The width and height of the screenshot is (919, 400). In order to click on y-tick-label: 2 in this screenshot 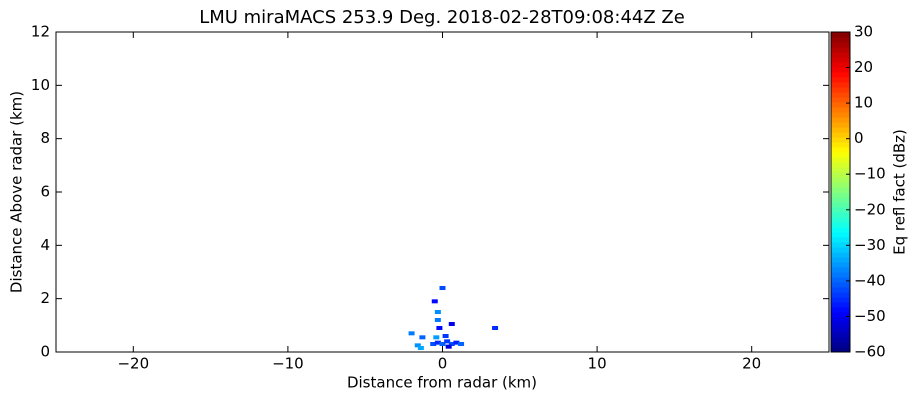, I will do `click(45, 298)`.